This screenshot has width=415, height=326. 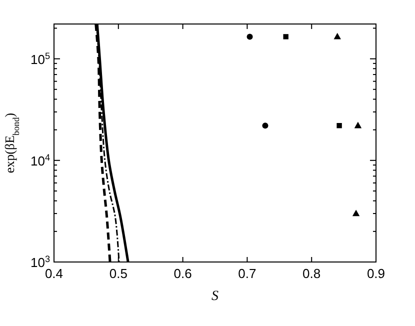 I want to click on y-tick-label: 10$^{4}$, so click(x=40, y=160).